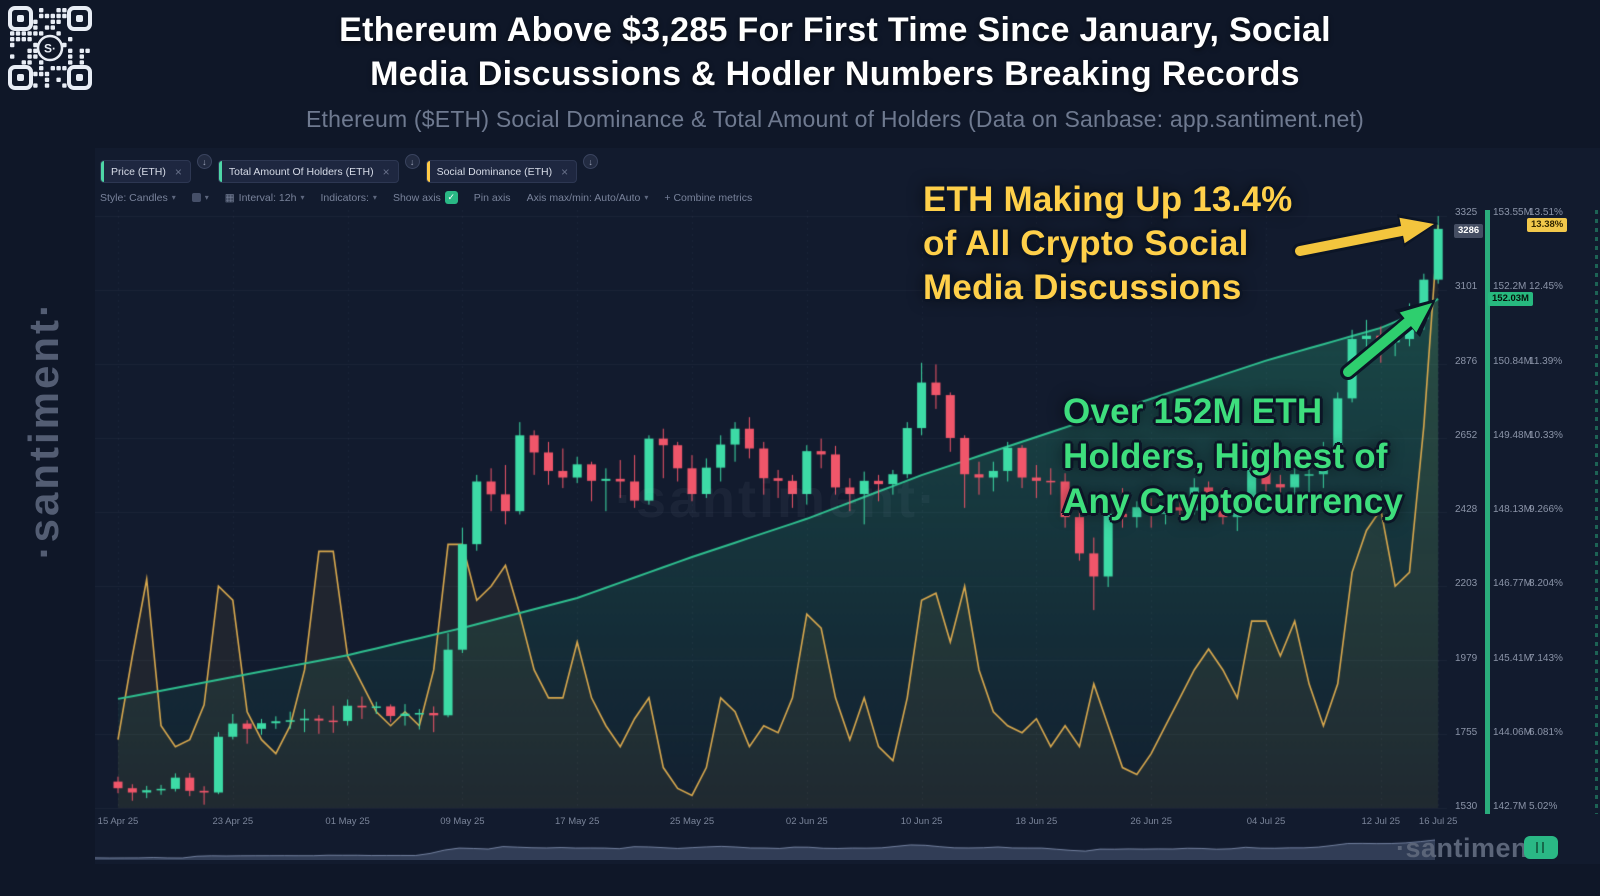 The width and height of the screenshot is (1600, 896). Describe the element at coordinates (1541, 847) in the screenshot. I see `range-slider-handle` at that location.